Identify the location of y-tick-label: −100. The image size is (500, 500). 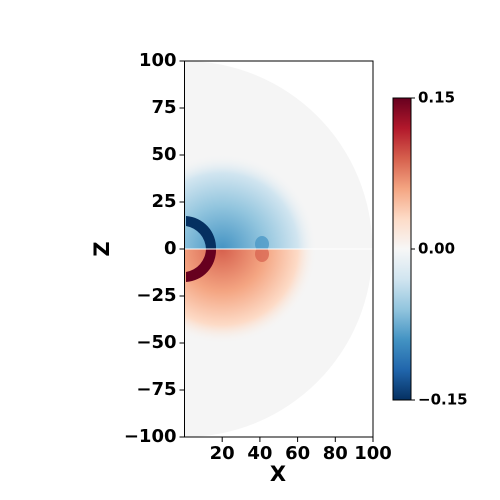
(150, 436).